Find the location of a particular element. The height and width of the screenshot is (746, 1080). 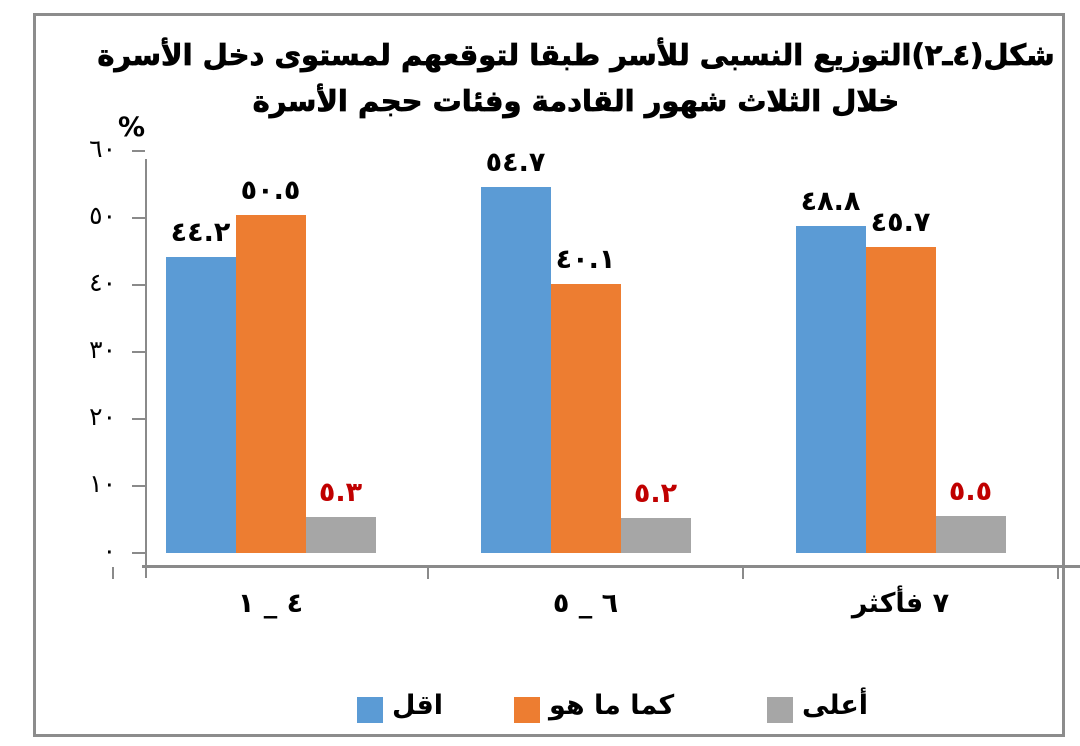

bar-higher-group2 is located at coordinates (655, 535).